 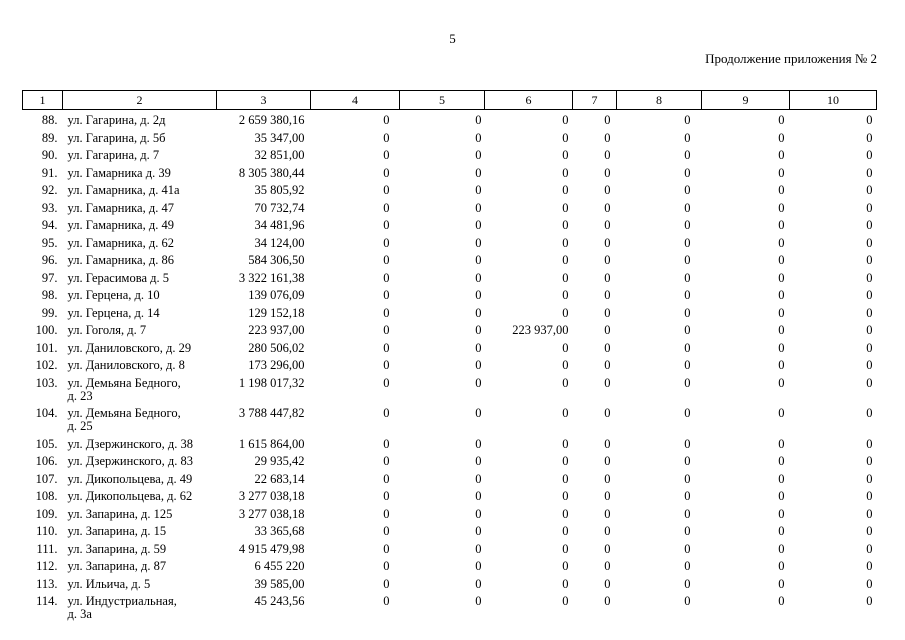 I want to click on address-cell: ул. Демьяна Бедного, д. 25, so click(x=124, y=419).